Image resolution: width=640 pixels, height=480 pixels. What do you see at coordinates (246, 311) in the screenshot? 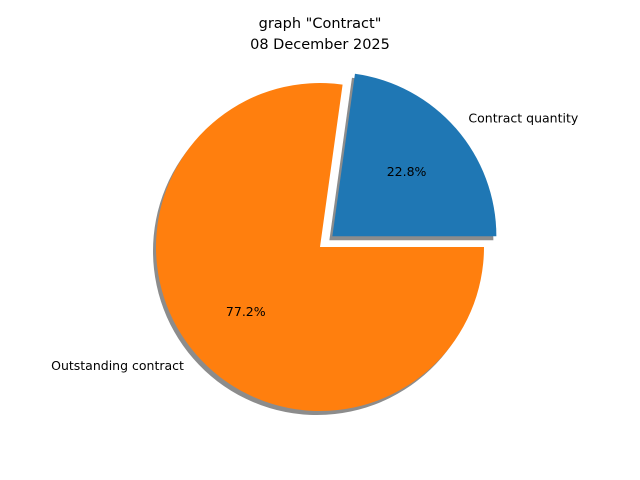
I see `pie-pct-label-2: 77.2%` at bounding box center [246, 311].